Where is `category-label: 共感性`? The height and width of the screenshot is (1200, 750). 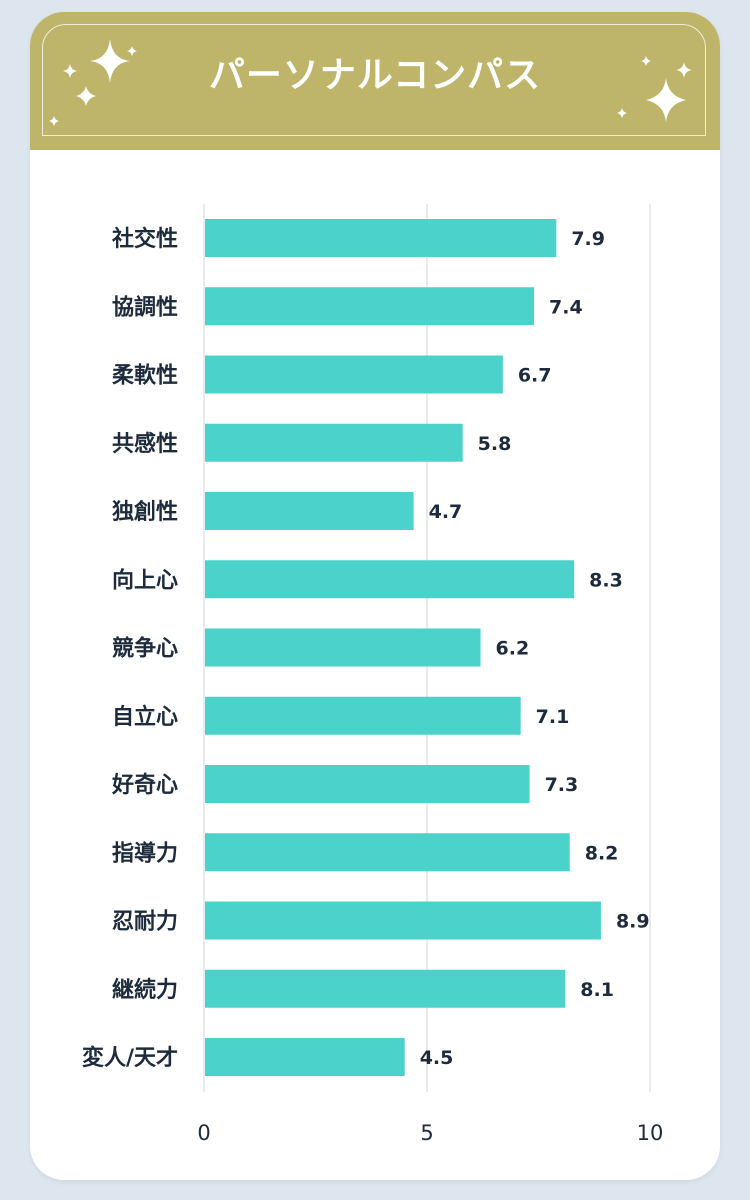
category-label: 共感性 is located at coordinates (145, 444).